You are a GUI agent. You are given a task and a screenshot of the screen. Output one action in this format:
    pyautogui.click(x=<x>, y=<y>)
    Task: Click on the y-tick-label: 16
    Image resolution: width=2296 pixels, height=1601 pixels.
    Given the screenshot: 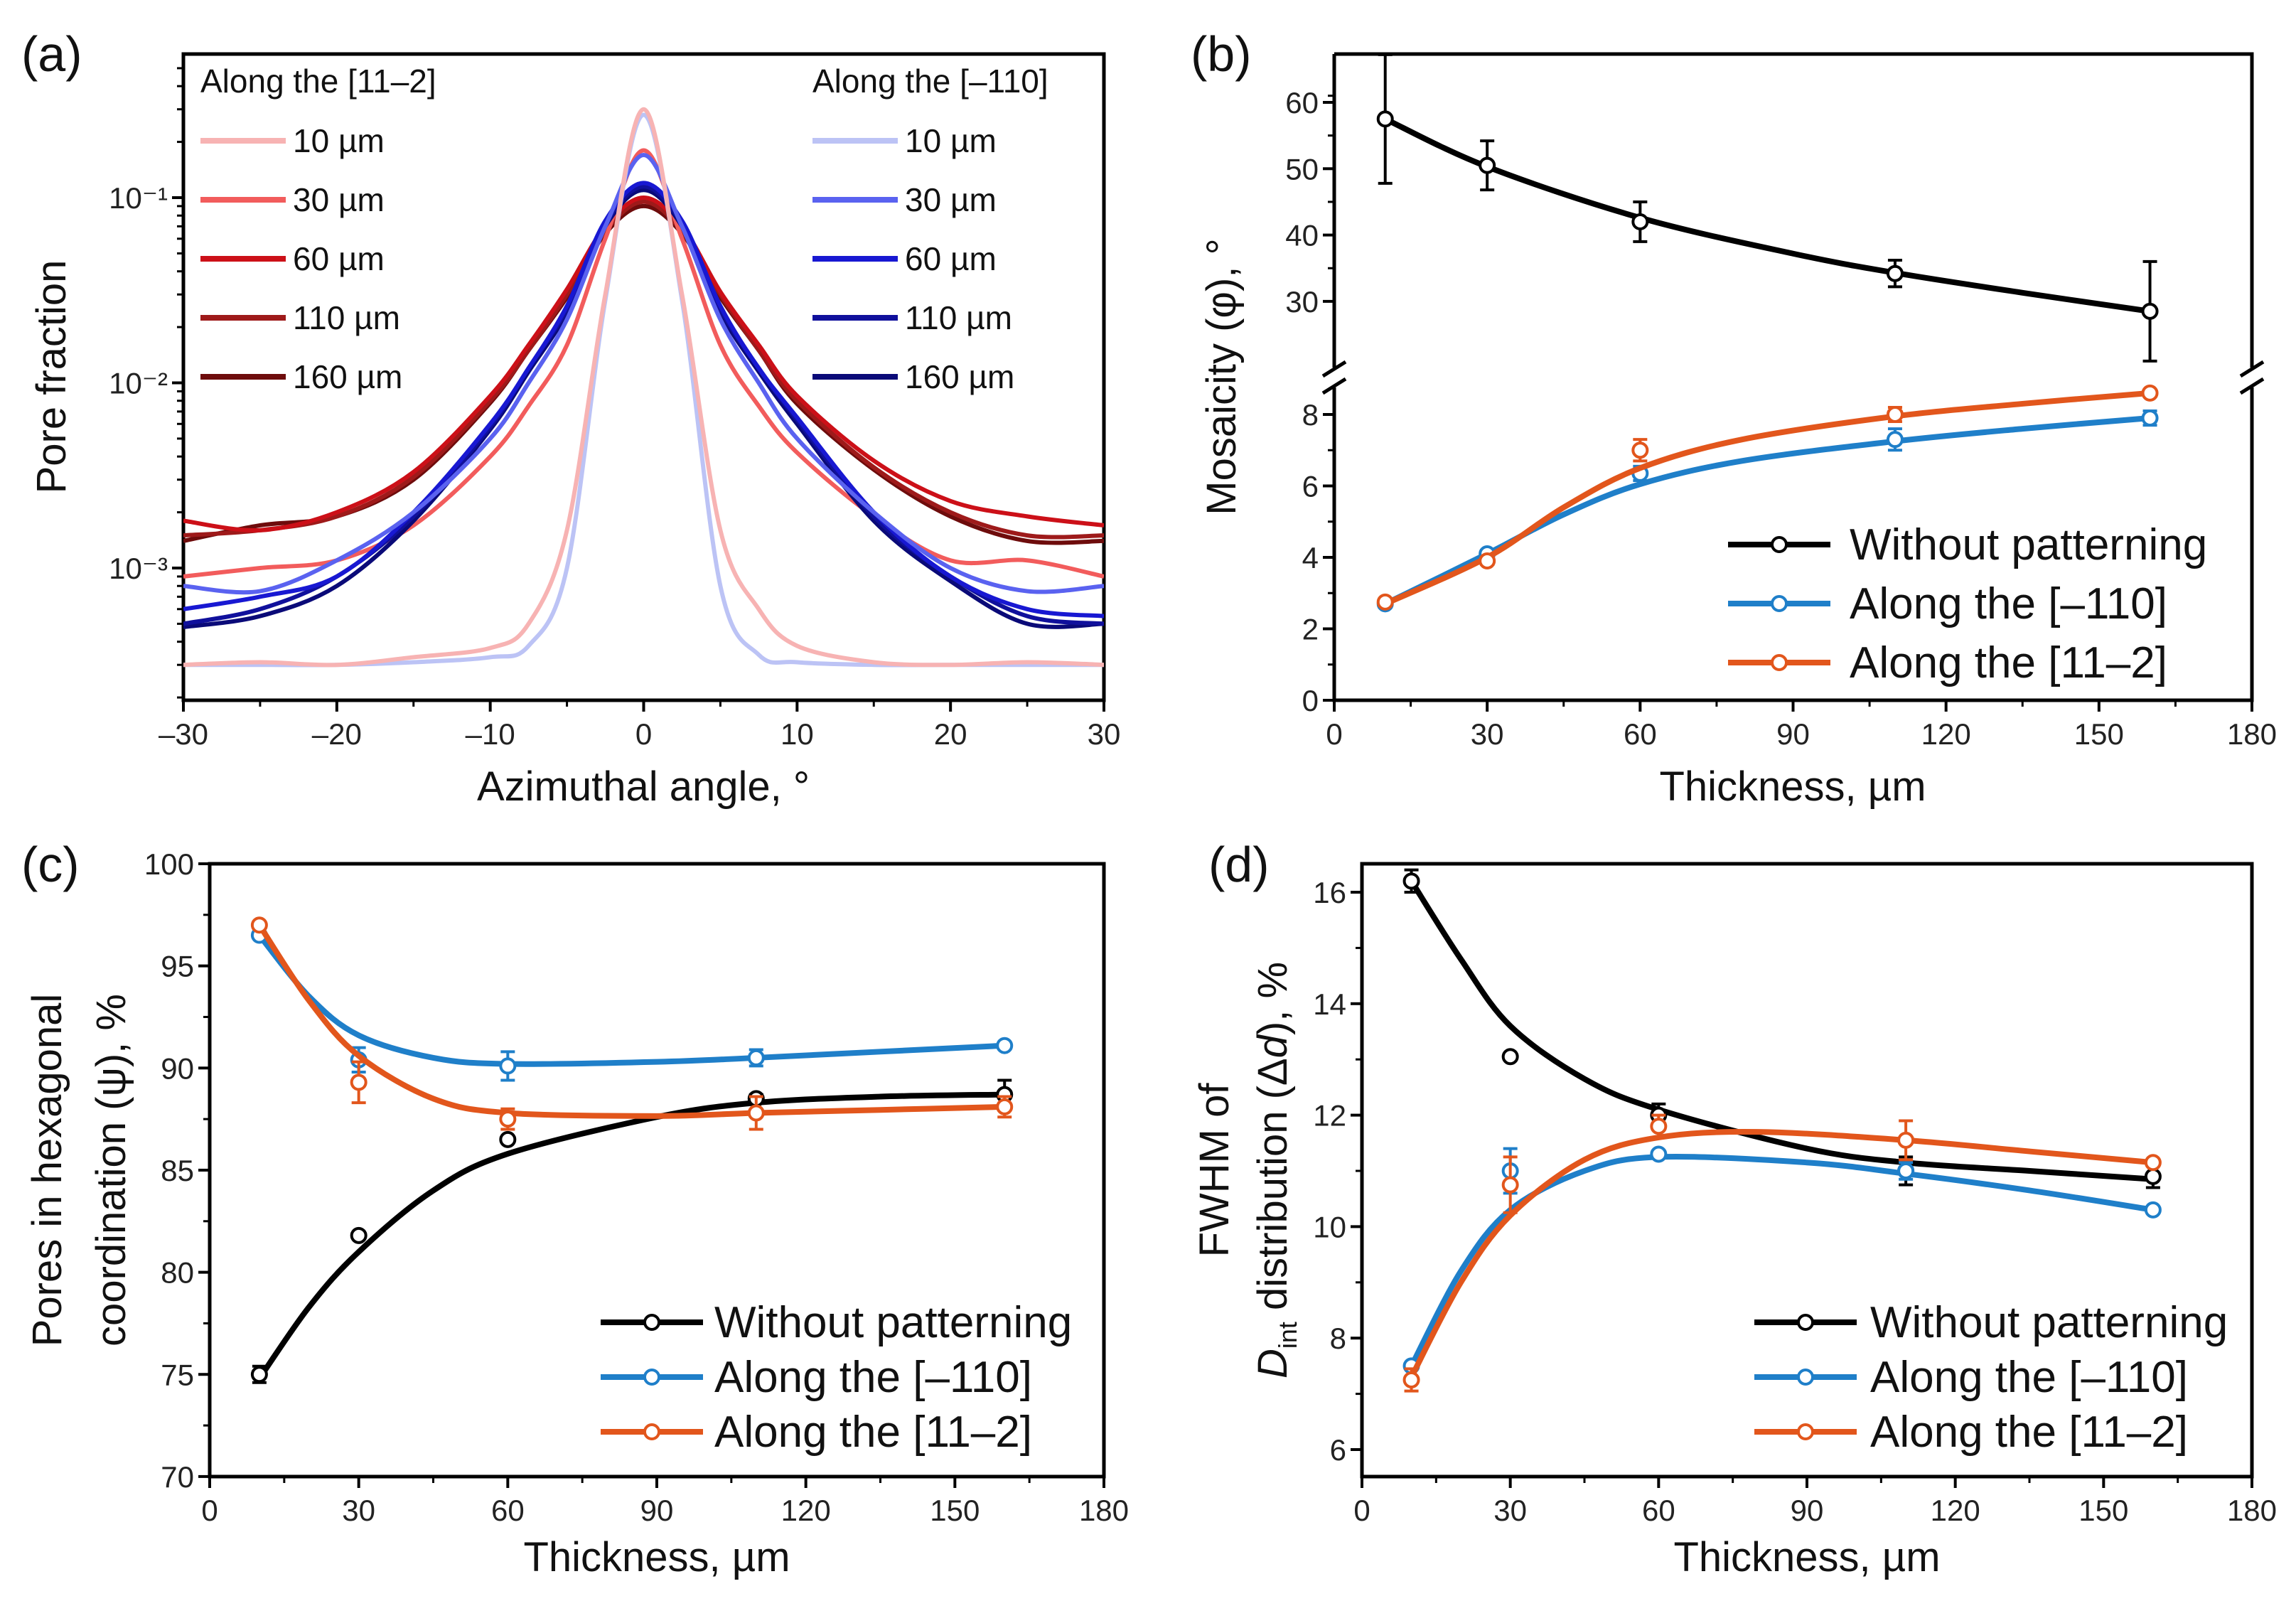 What is the action you would take?
    pyautogui.click(x=1329, y=892)
    